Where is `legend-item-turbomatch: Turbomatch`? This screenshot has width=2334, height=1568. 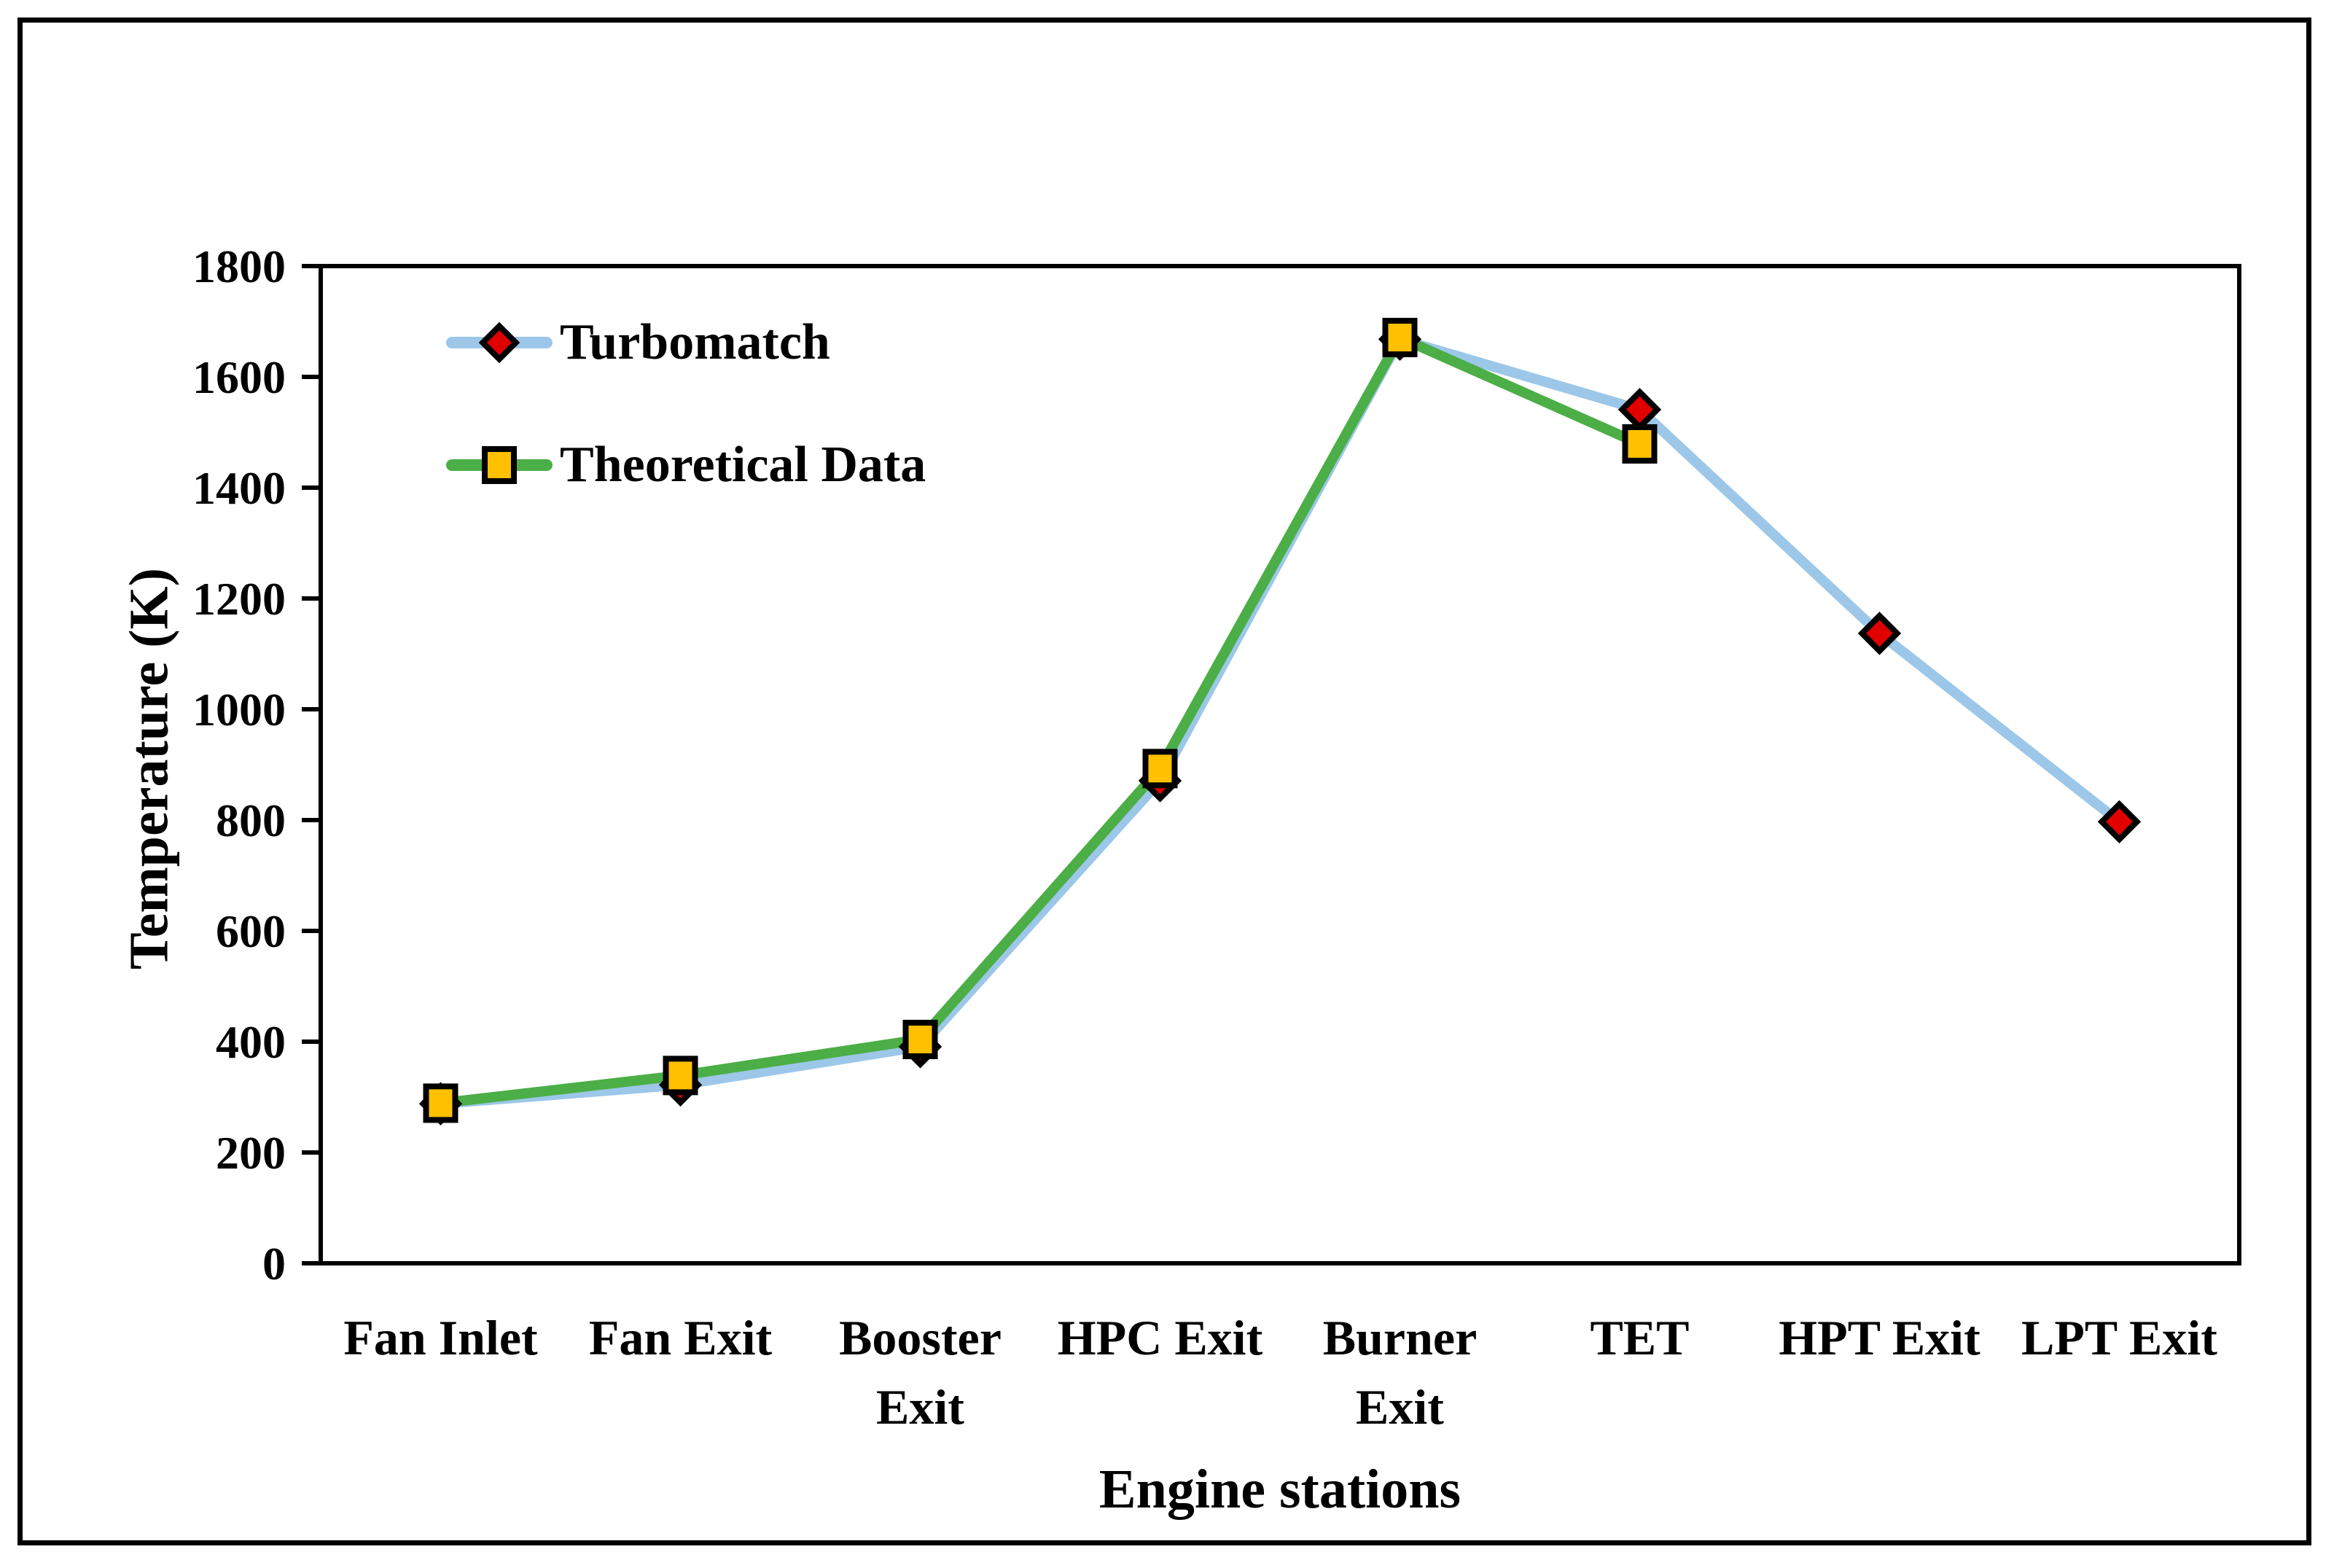
legend-item-turbomatch: Turbomatch is located at coordinates (686, 342).